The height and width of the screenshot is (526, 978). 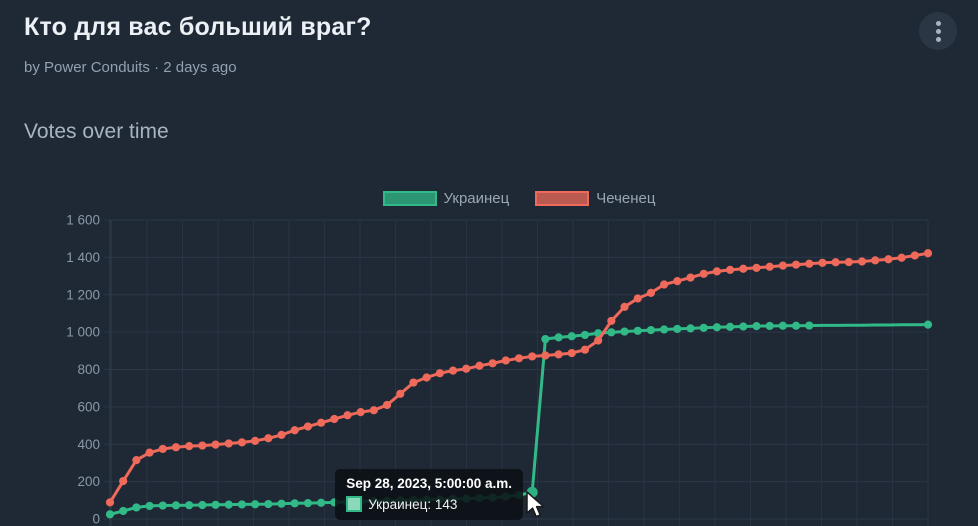 I want to click on poll-title: Кто для вас больший враг?, so click(x=198, y=27).